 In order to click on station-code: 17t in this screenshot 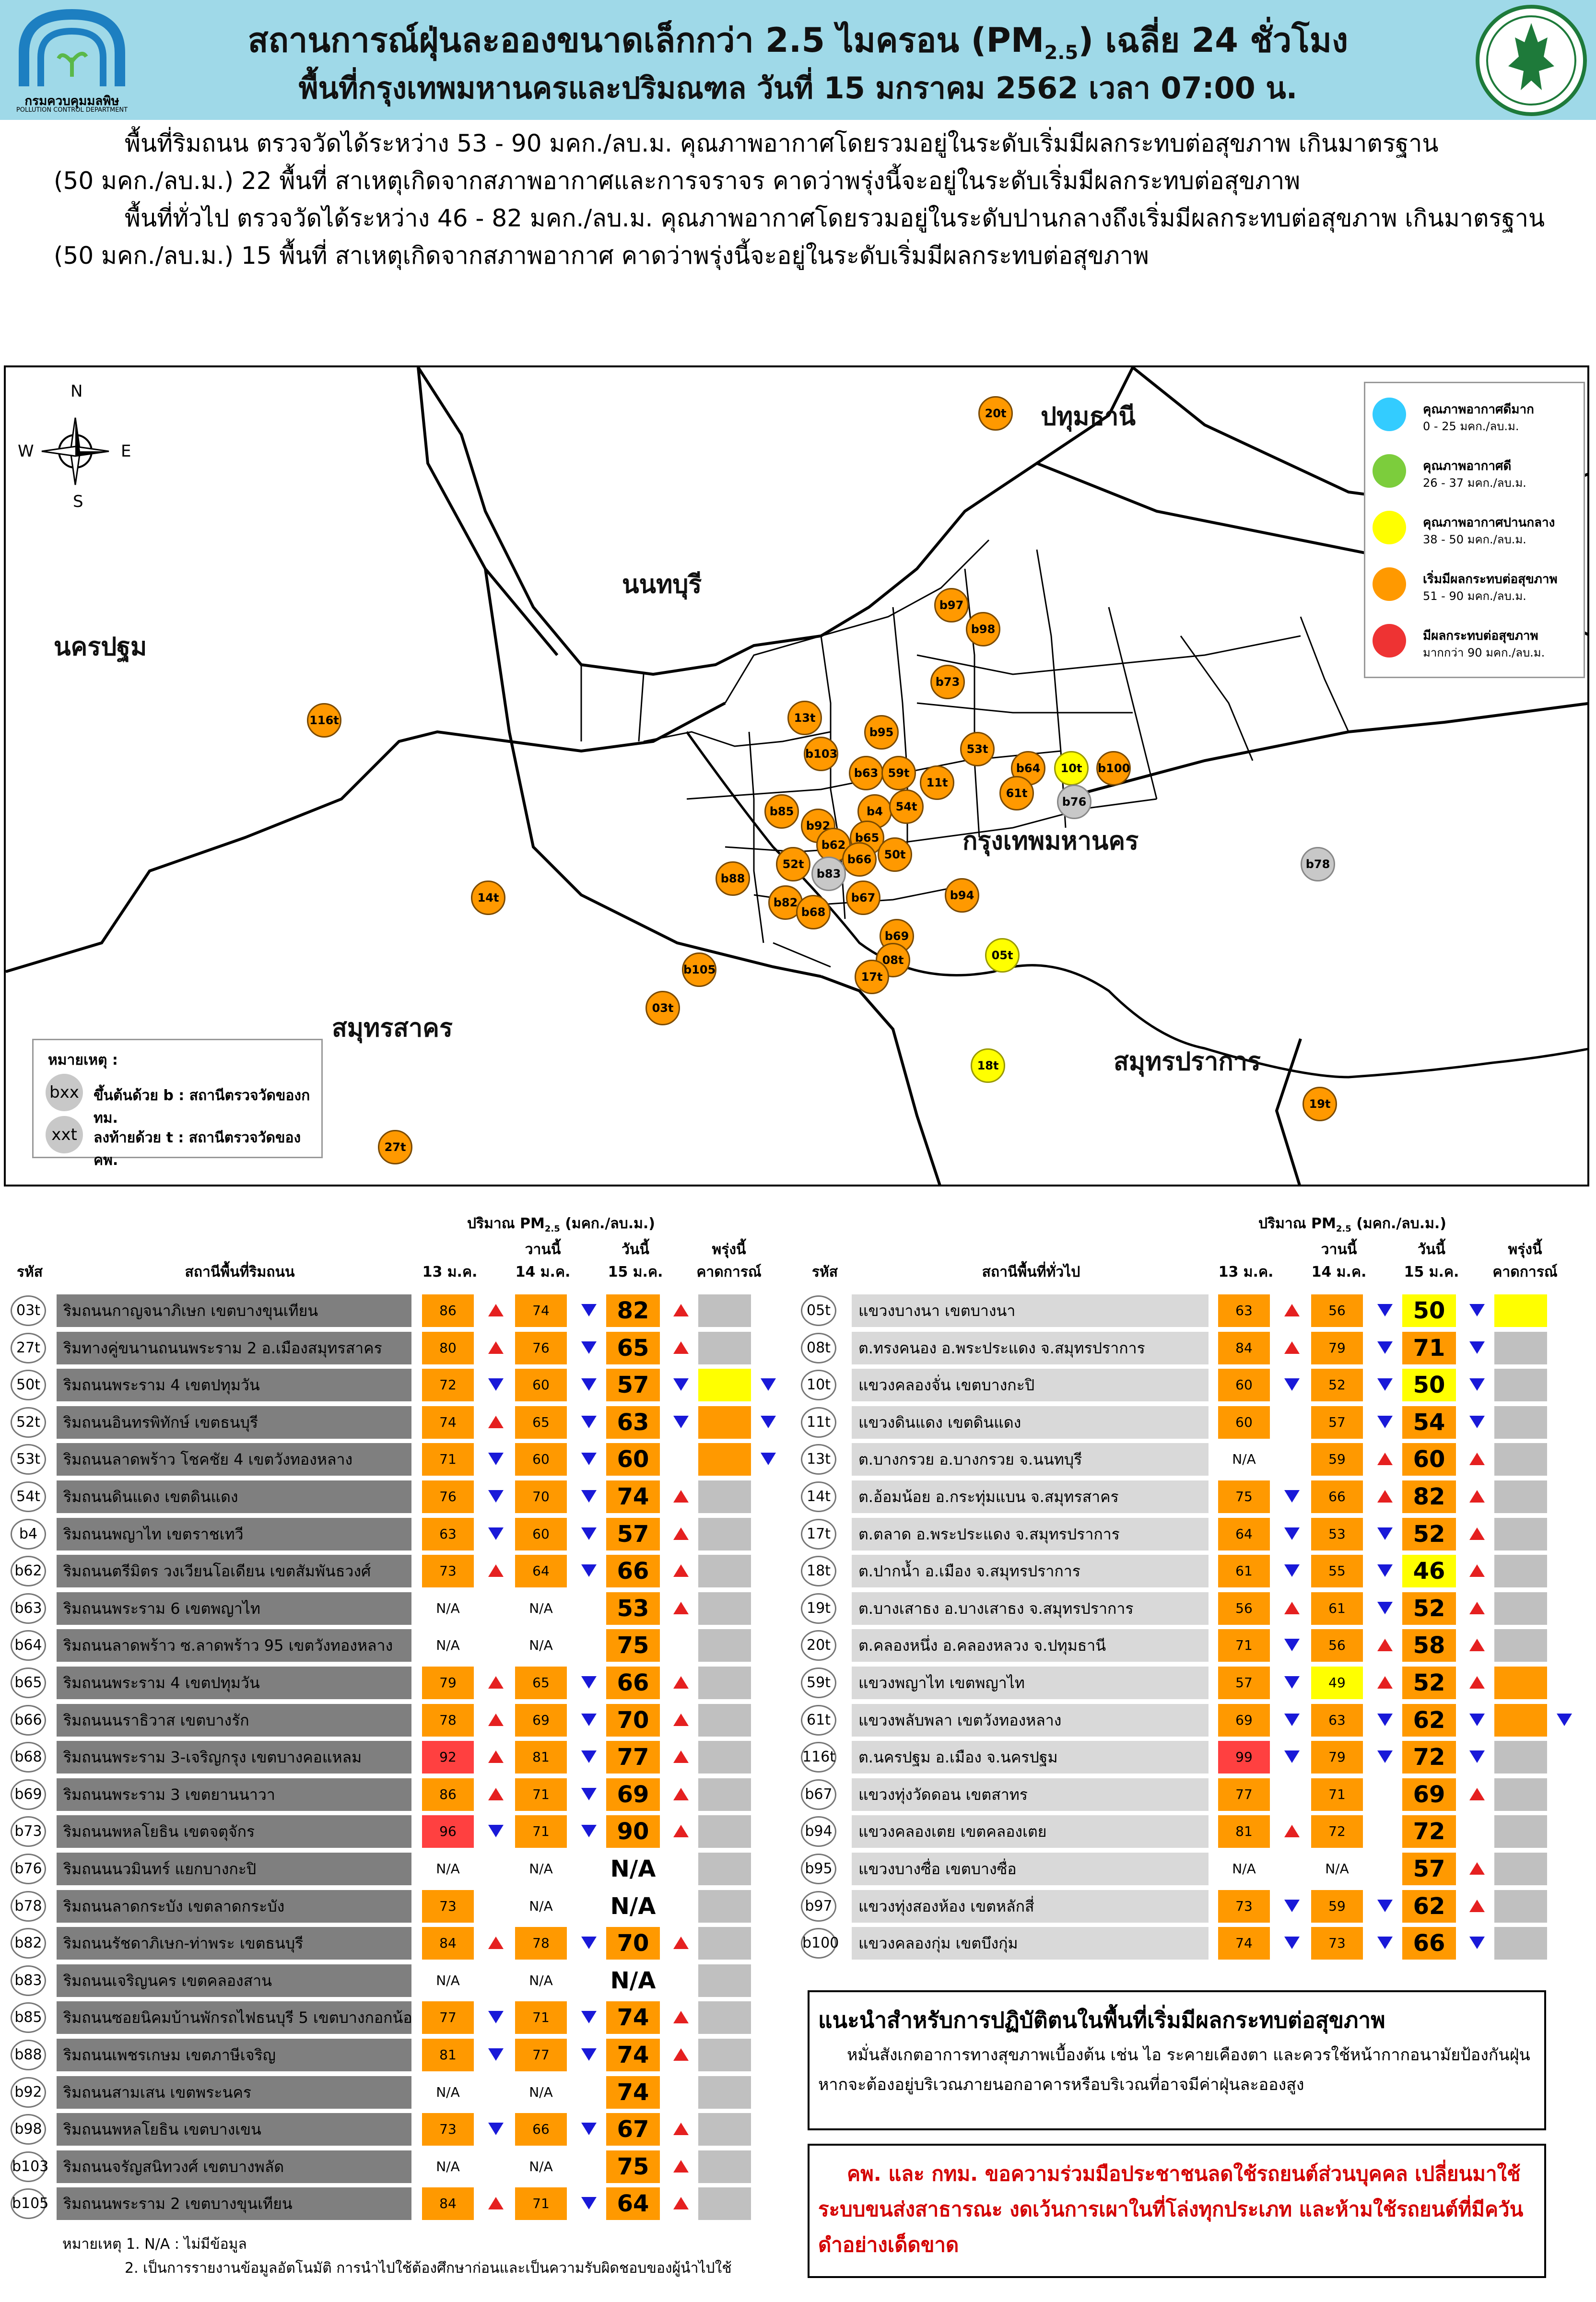, I will do `click(818, 1534)`.